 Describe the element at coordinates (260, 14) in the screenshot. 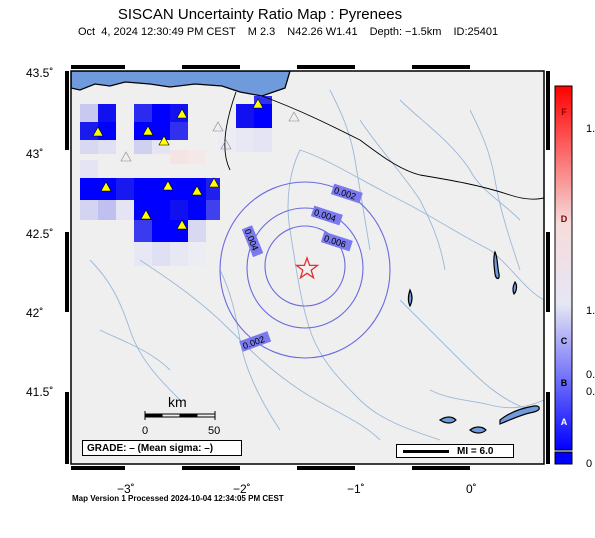

I see `map-title: SISCAN Uncertainty Ratio Map : Pyrenees` at that location.